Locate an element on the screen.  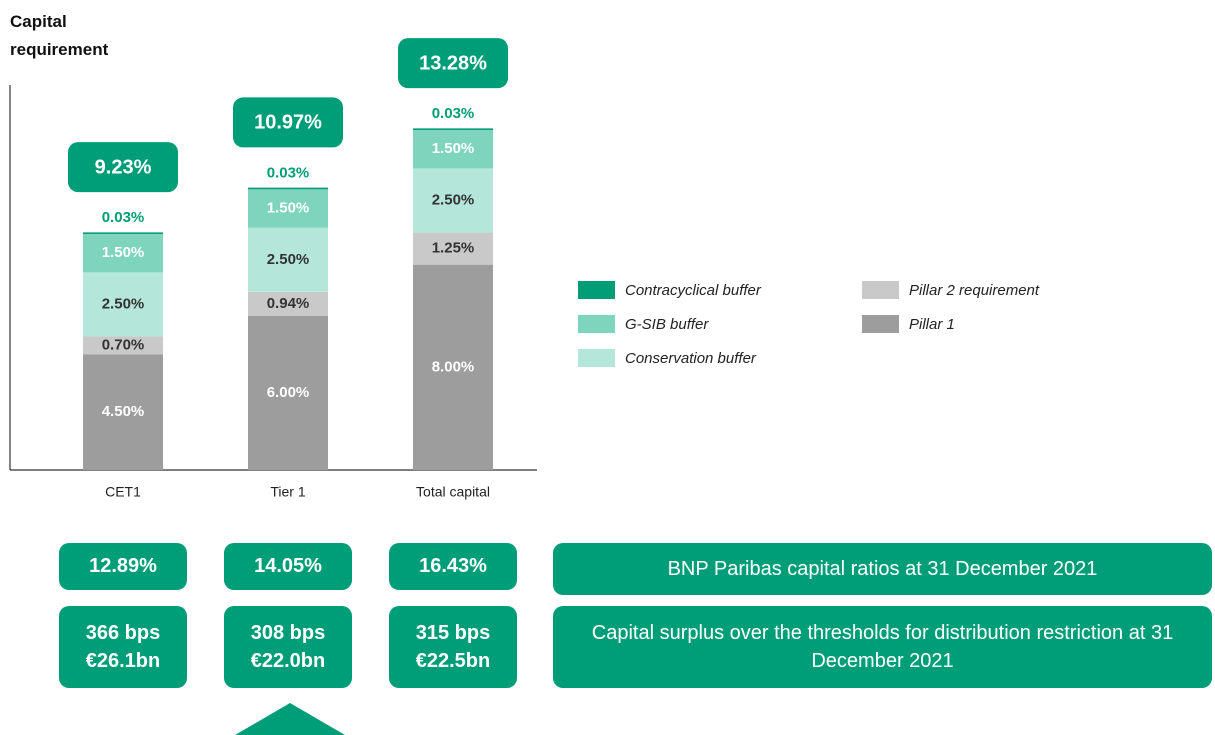
surplus-label: 315 bps is located at coordinates (453, 633).